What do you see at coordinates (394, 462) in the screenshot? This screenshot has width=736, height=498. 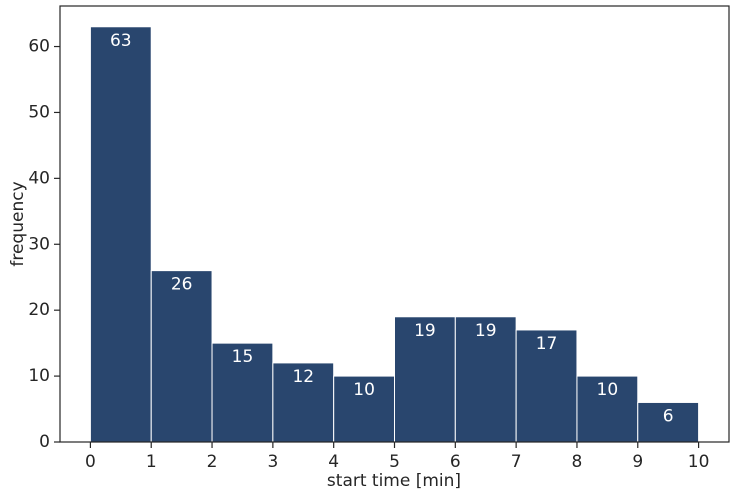 I see `x-tick-label: 5` at bounding box center [394, 462].